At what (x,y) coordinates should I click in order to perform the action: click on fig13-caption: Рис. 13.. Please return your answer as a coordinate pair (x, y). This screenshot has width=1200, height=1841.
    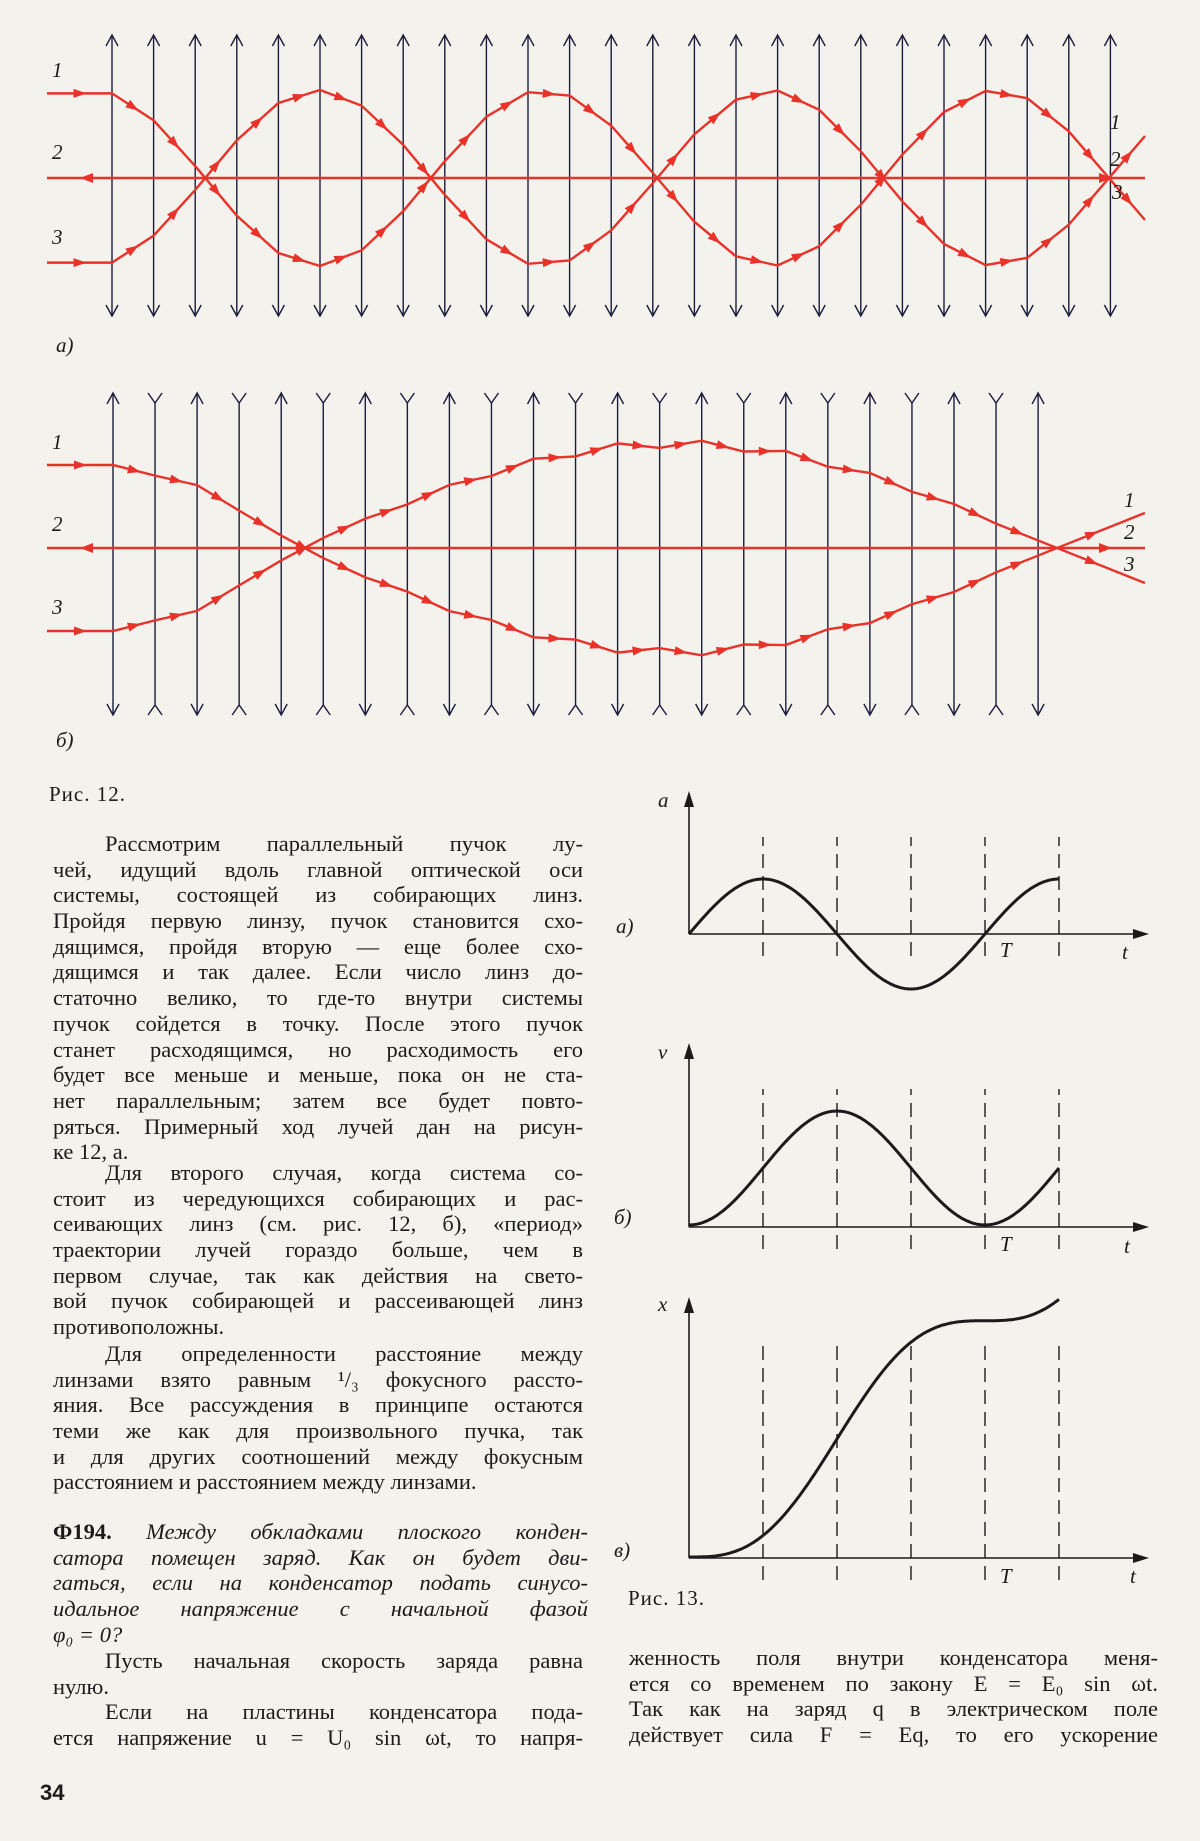
    Looking at the image, I should click on (666, 1598).